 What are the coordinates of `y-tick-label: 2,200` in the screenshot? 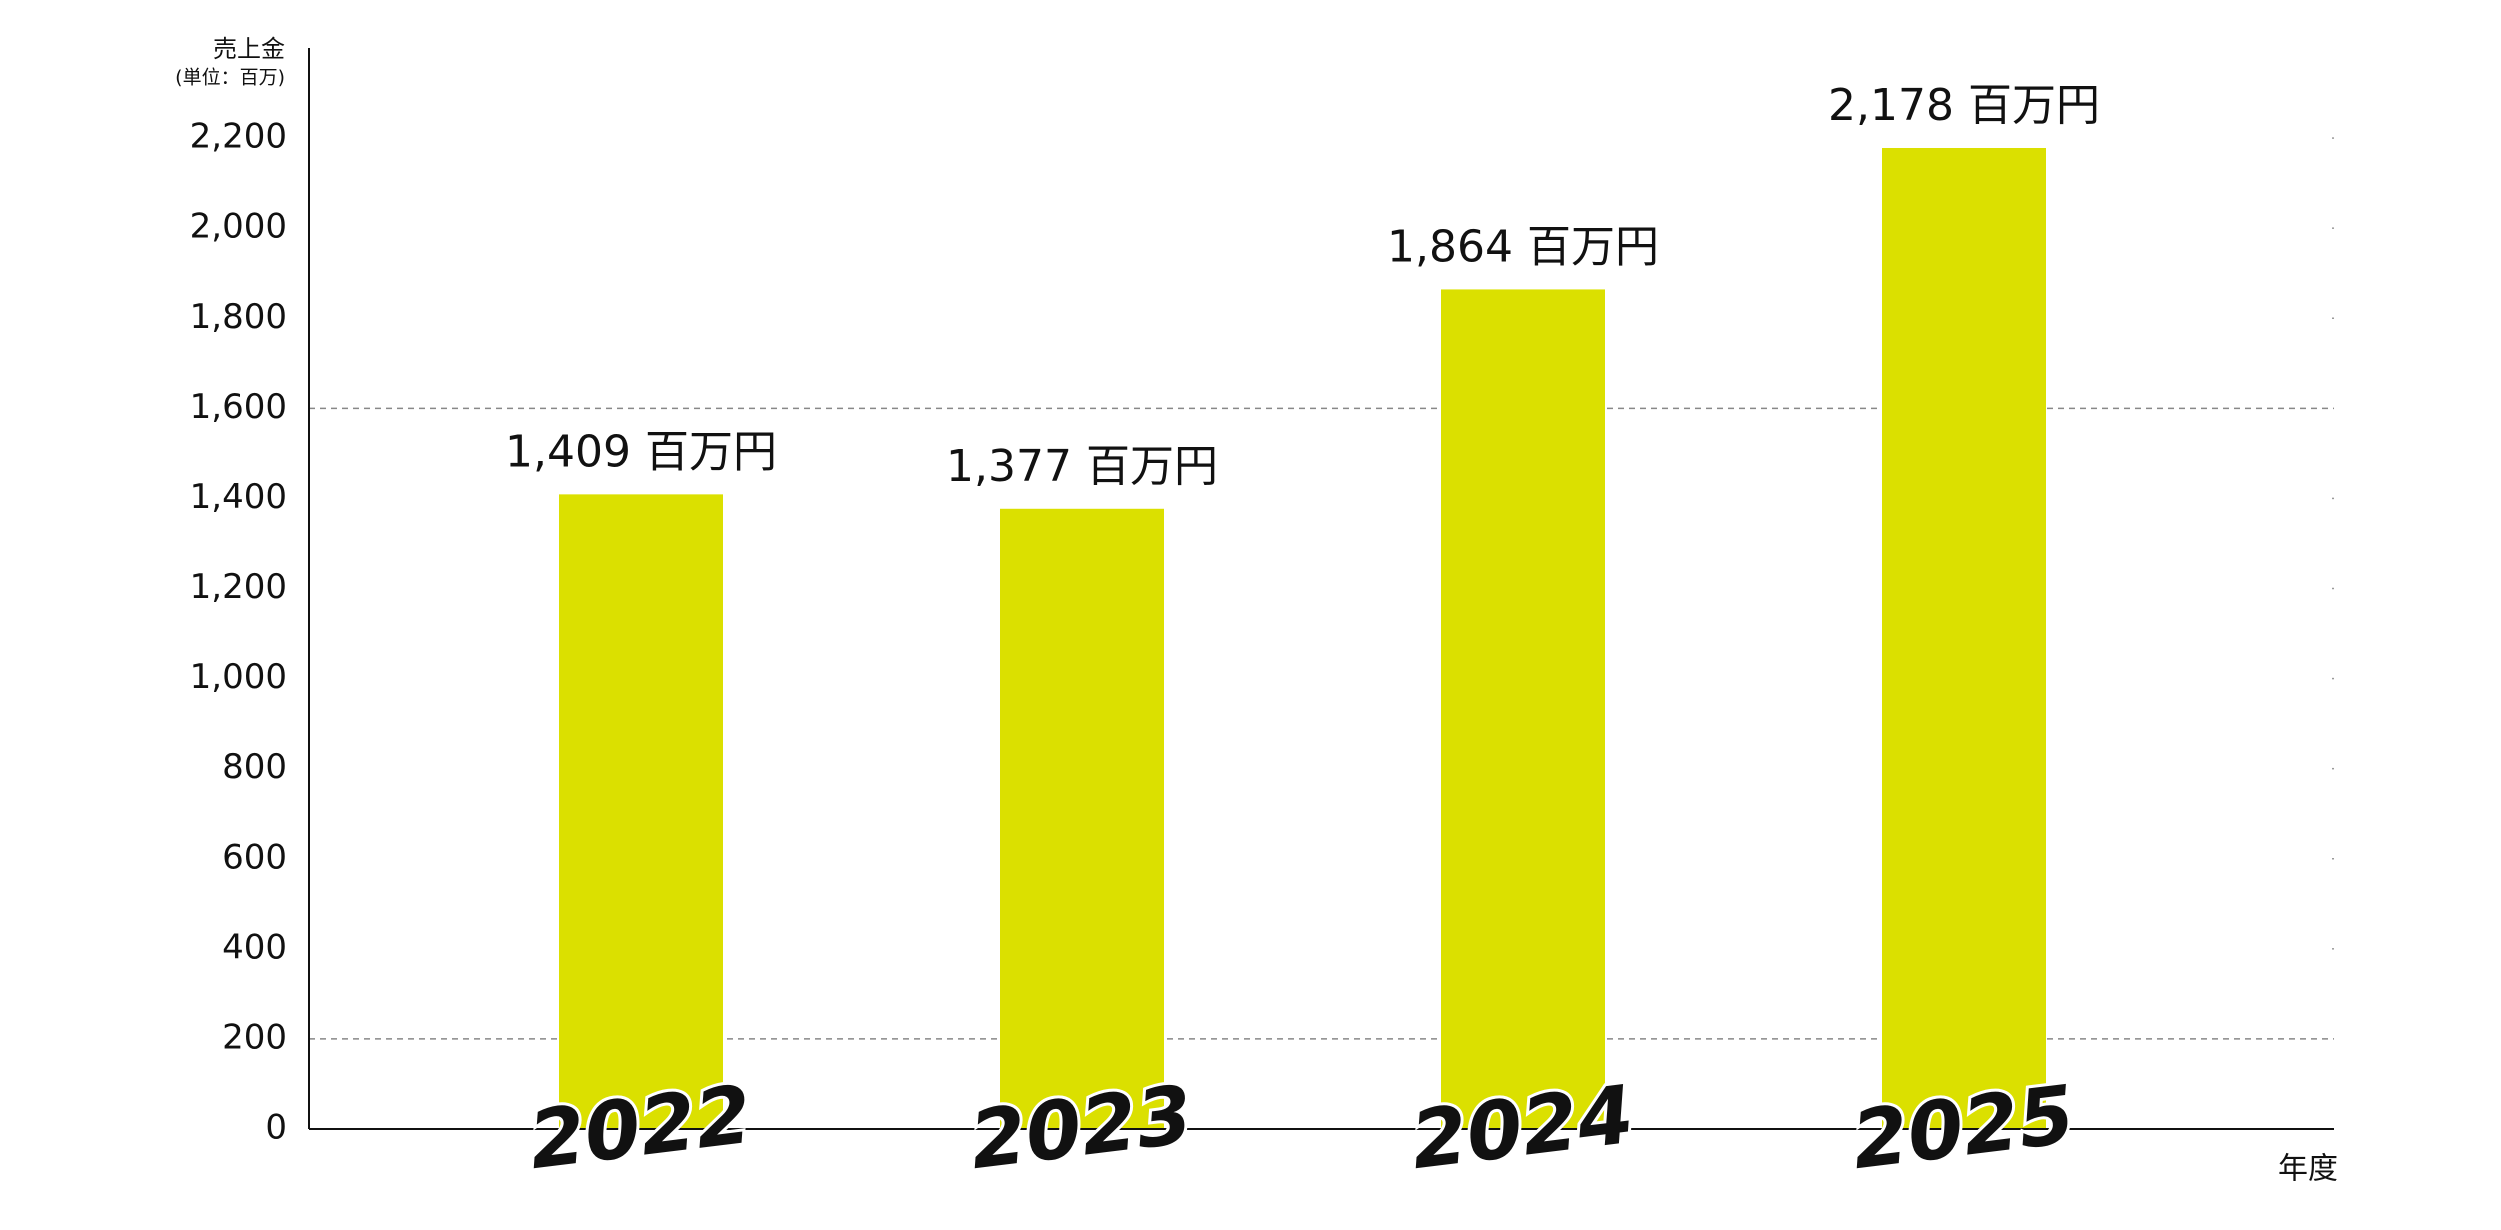 It's located at (238, 137).